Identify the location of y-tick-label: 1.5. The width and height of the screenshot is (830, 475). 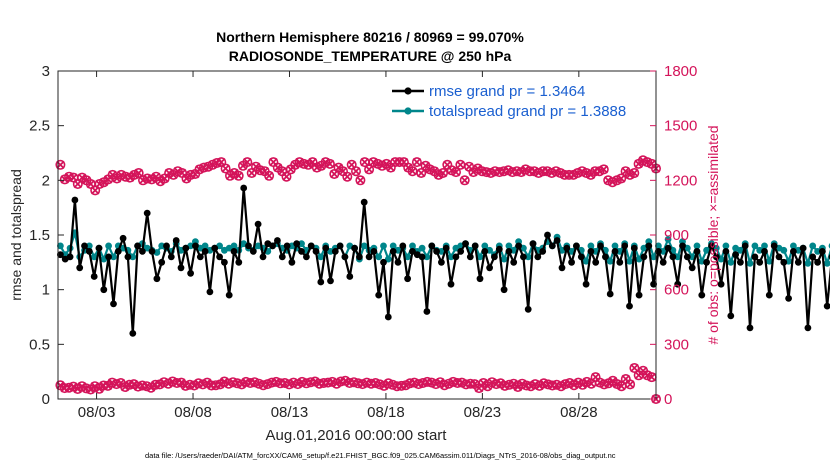
(39, 235).